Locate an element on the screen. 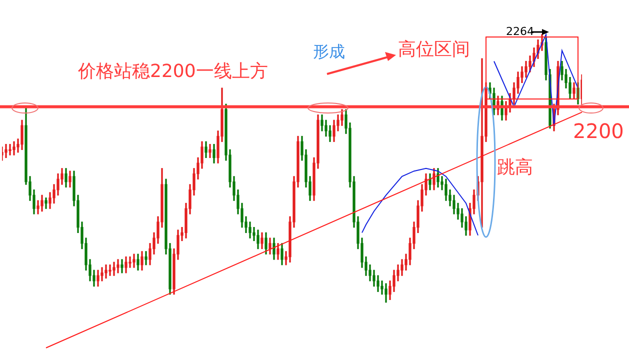 This screenshot has height=351, width=629. annotation: 形成 is located at coordinates (329, 51).